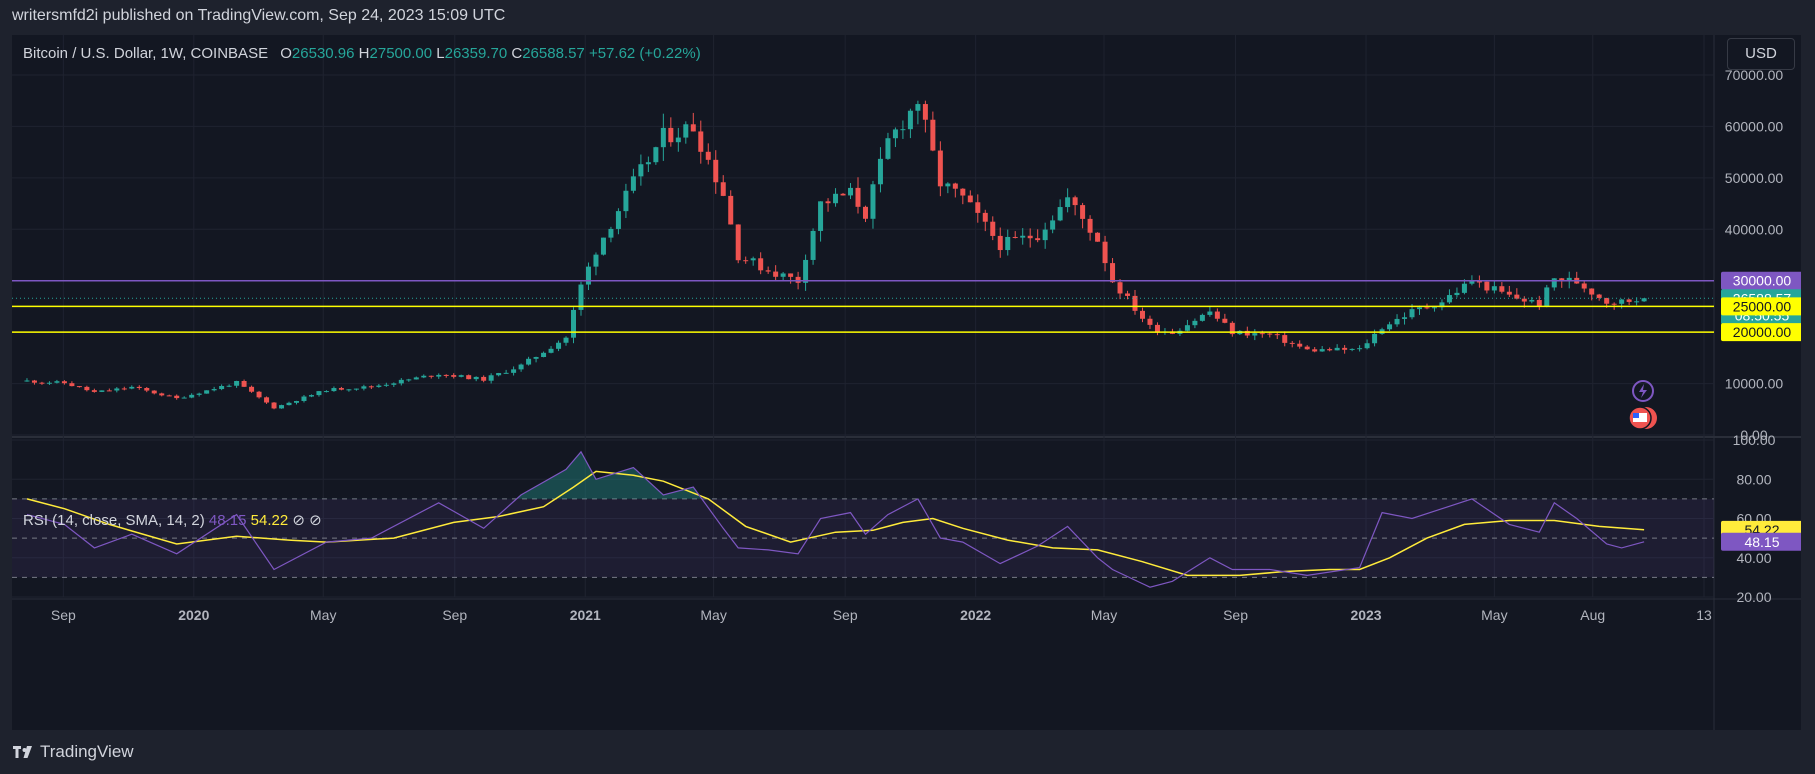 The image size is (1815, 774). I want to click on tag-20000: 20000.00, so click(1762, 332).